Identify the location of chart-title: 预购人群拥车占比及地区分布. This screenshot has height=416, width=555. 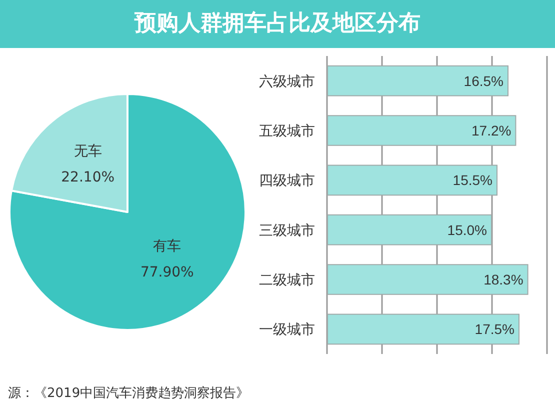
(277, 24).